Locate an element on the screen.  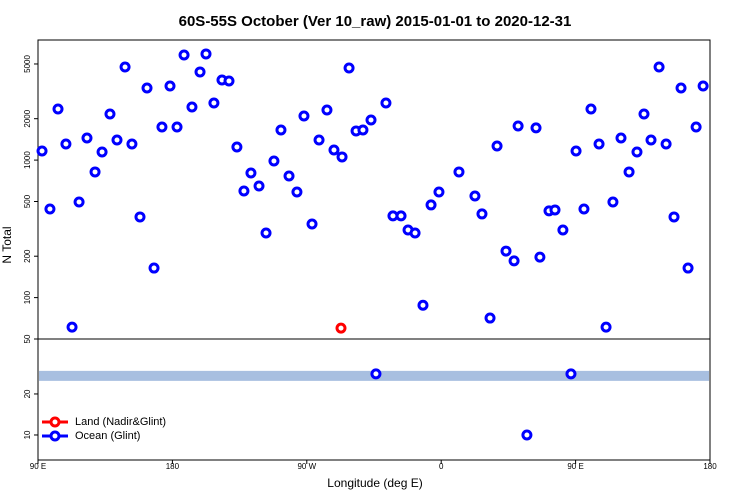
y-axis-label: N Total is located at coordinates (7, 244).